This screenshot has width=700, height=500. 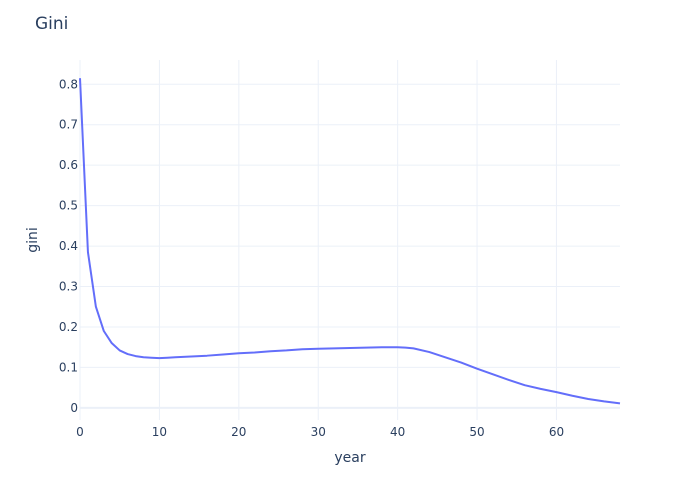 What do you see at coordinates (33, 240) in the screenshot?
I see `y-axis-label: gini` at bounding box center [33, 240].